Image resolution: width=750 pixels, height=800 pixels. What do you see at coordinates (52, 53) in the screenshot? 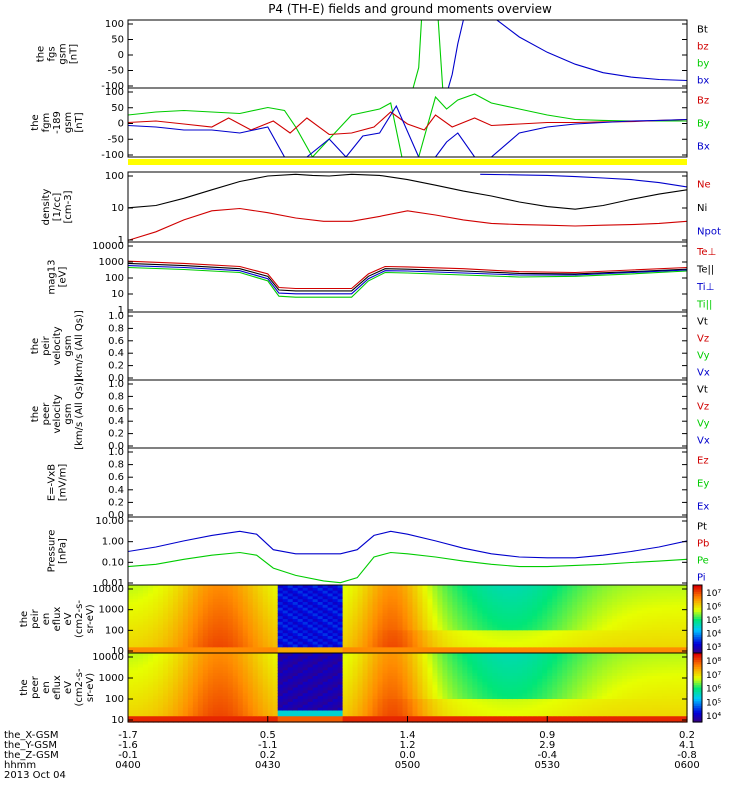
I see `y-axis-label: fgs` at bounding box center [52, 53].